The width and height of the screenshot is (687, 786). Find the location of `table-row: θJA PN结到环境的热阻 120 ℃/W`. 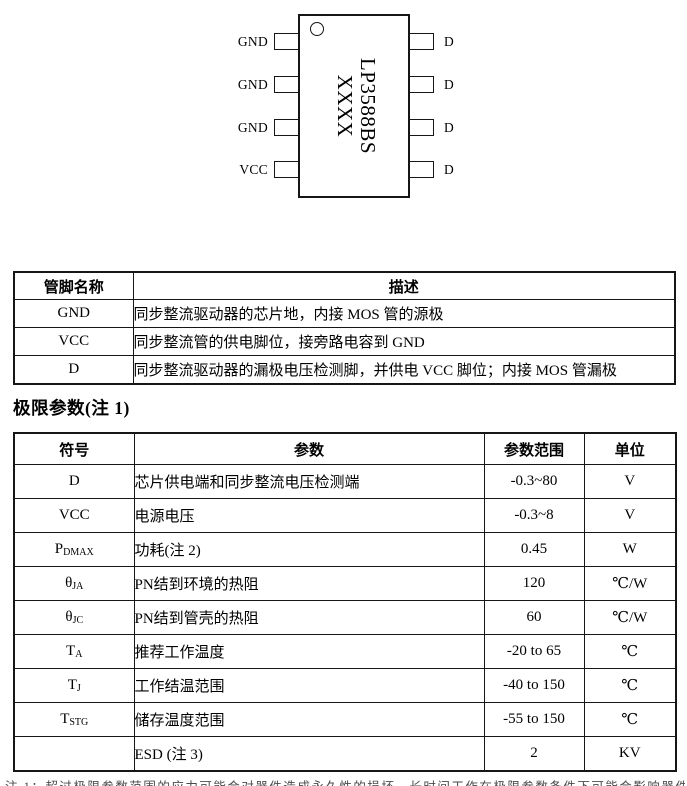

table-row: θJA PN结到环境的热阻 120 ℃/W is located at coordinates (345, 583).